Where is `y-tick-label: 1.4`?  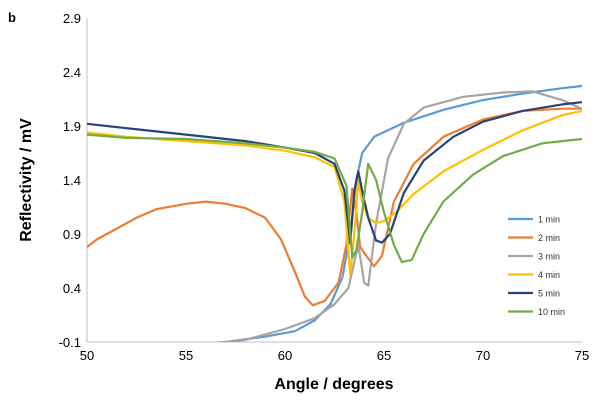 y-tick-label: 1.4 is located at coordinates (72, 180).